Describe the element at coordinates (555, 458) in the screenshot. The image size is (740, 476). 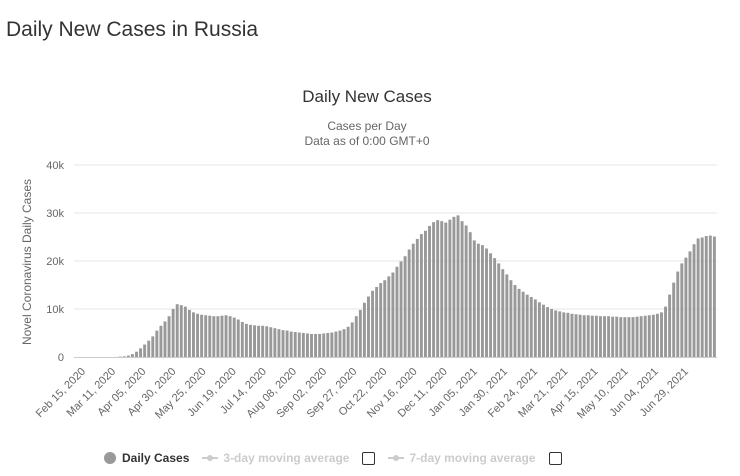
I see `toggle-7-day-average-checkbox` at that location.